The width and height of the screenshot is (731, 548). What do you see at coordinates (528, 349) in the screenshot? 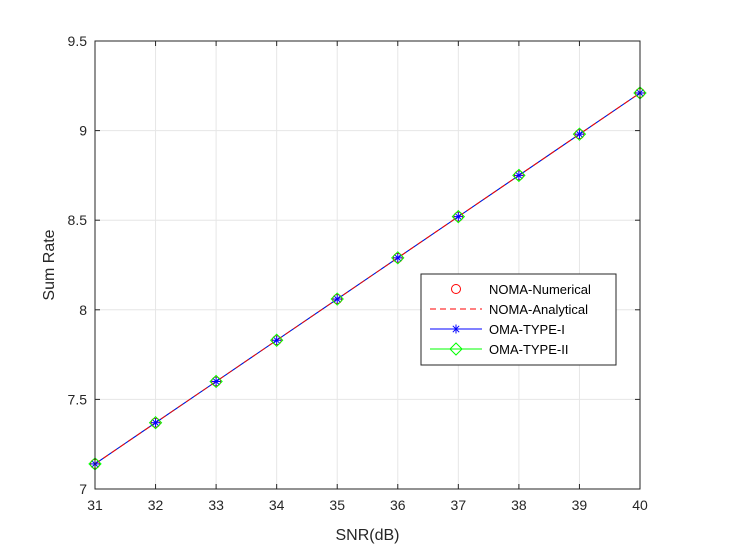
I see `legend-label: OMA-TYPE-II` at bounding box center [528, 349].